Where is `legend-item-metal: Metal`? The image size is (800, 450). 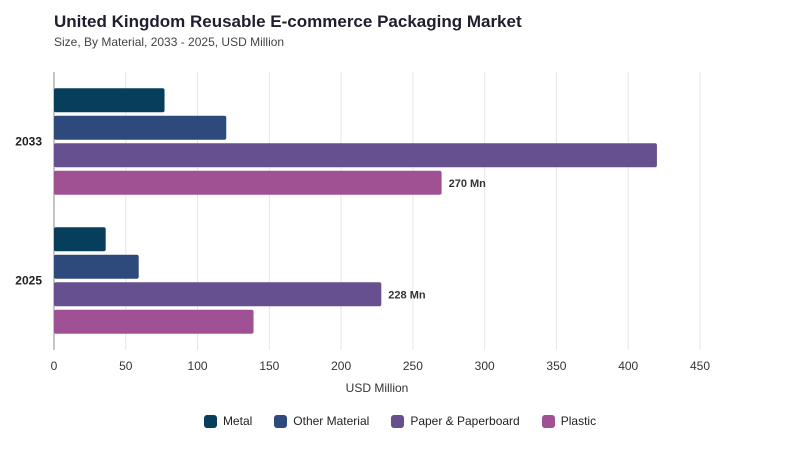
legend-item-metal: Metal is located at coordinates (228, 421).